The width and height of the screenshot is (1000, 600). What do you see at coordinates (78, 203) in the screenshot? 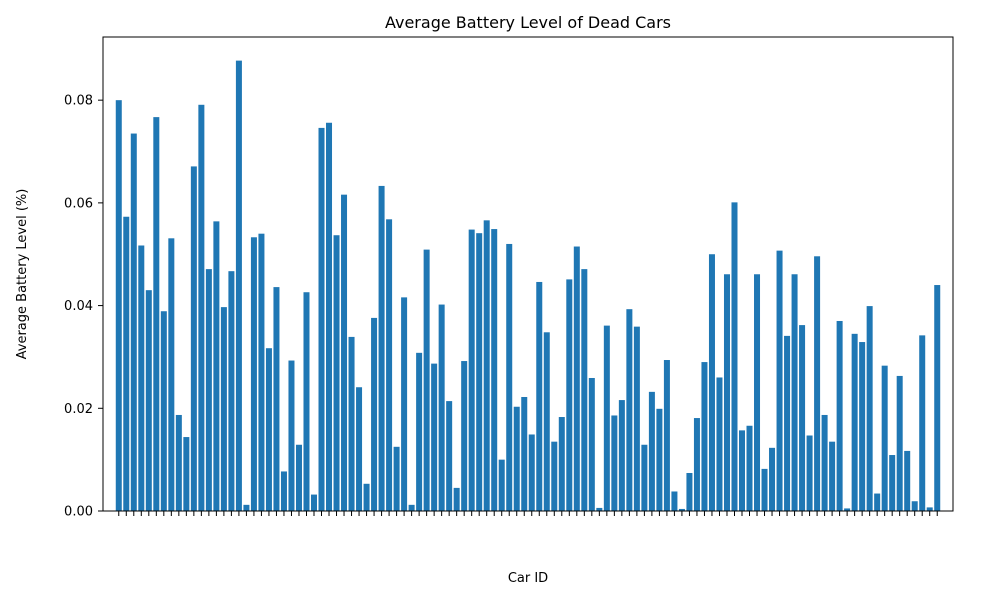
I see `y-tick-label: 0.06` at bounding box center [78, 203].